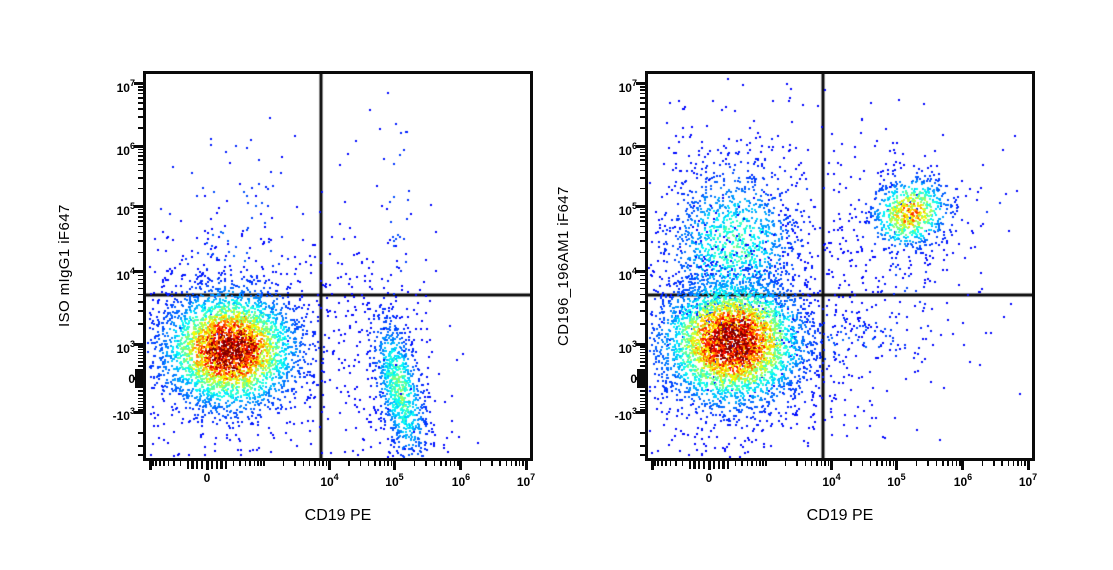 The height and width of the screenshot is (570, 1113). Describe the element at coordinates (394, 480) in the screenshot. I see `x-tick-label: 105` at that location.